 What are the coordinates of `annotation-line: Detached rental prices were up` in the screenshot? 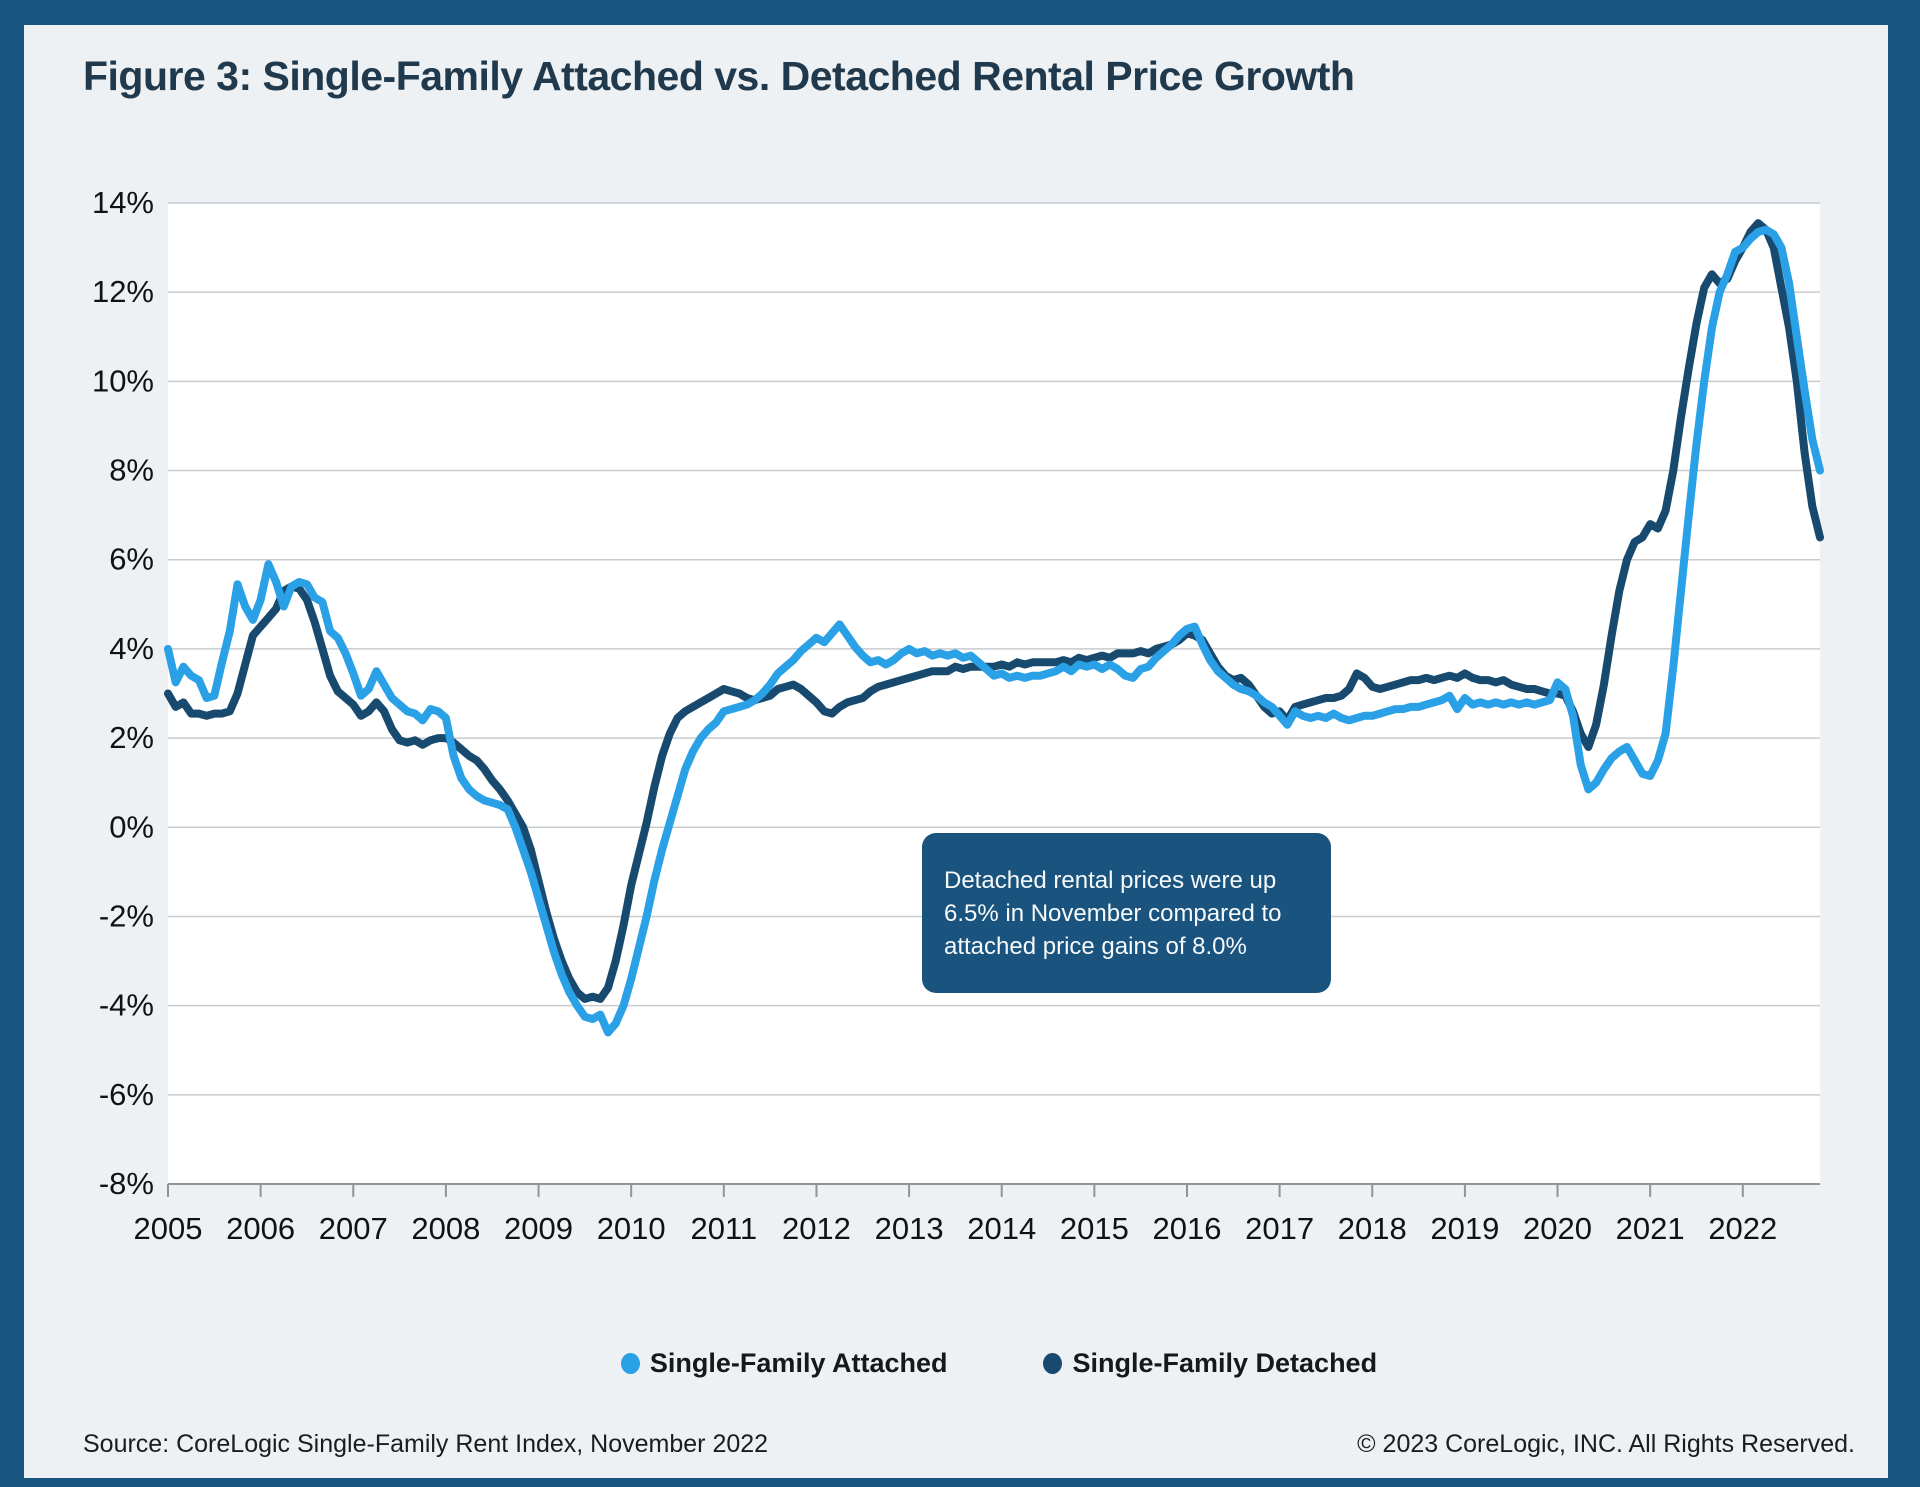 It's located at (1110, 880).